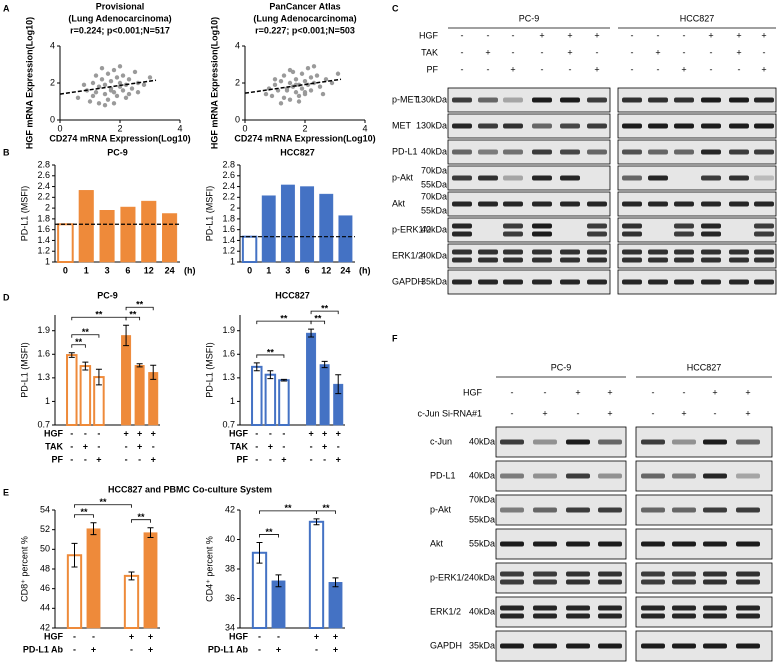 This screenshot has height=665, width=778. What do you see at coordinates (54, 433) in the screenshot?
I see `condition-label: HGF` at bounding box center [54, 433].